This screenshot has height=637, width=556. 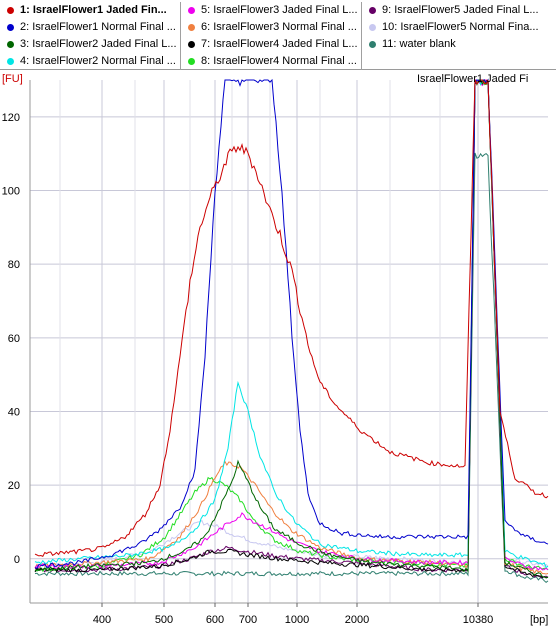 What do you see at coordinates (12, 79) in the screenshot?
I see `y-unit-label: [FU]` at bounding box center [12, 79].